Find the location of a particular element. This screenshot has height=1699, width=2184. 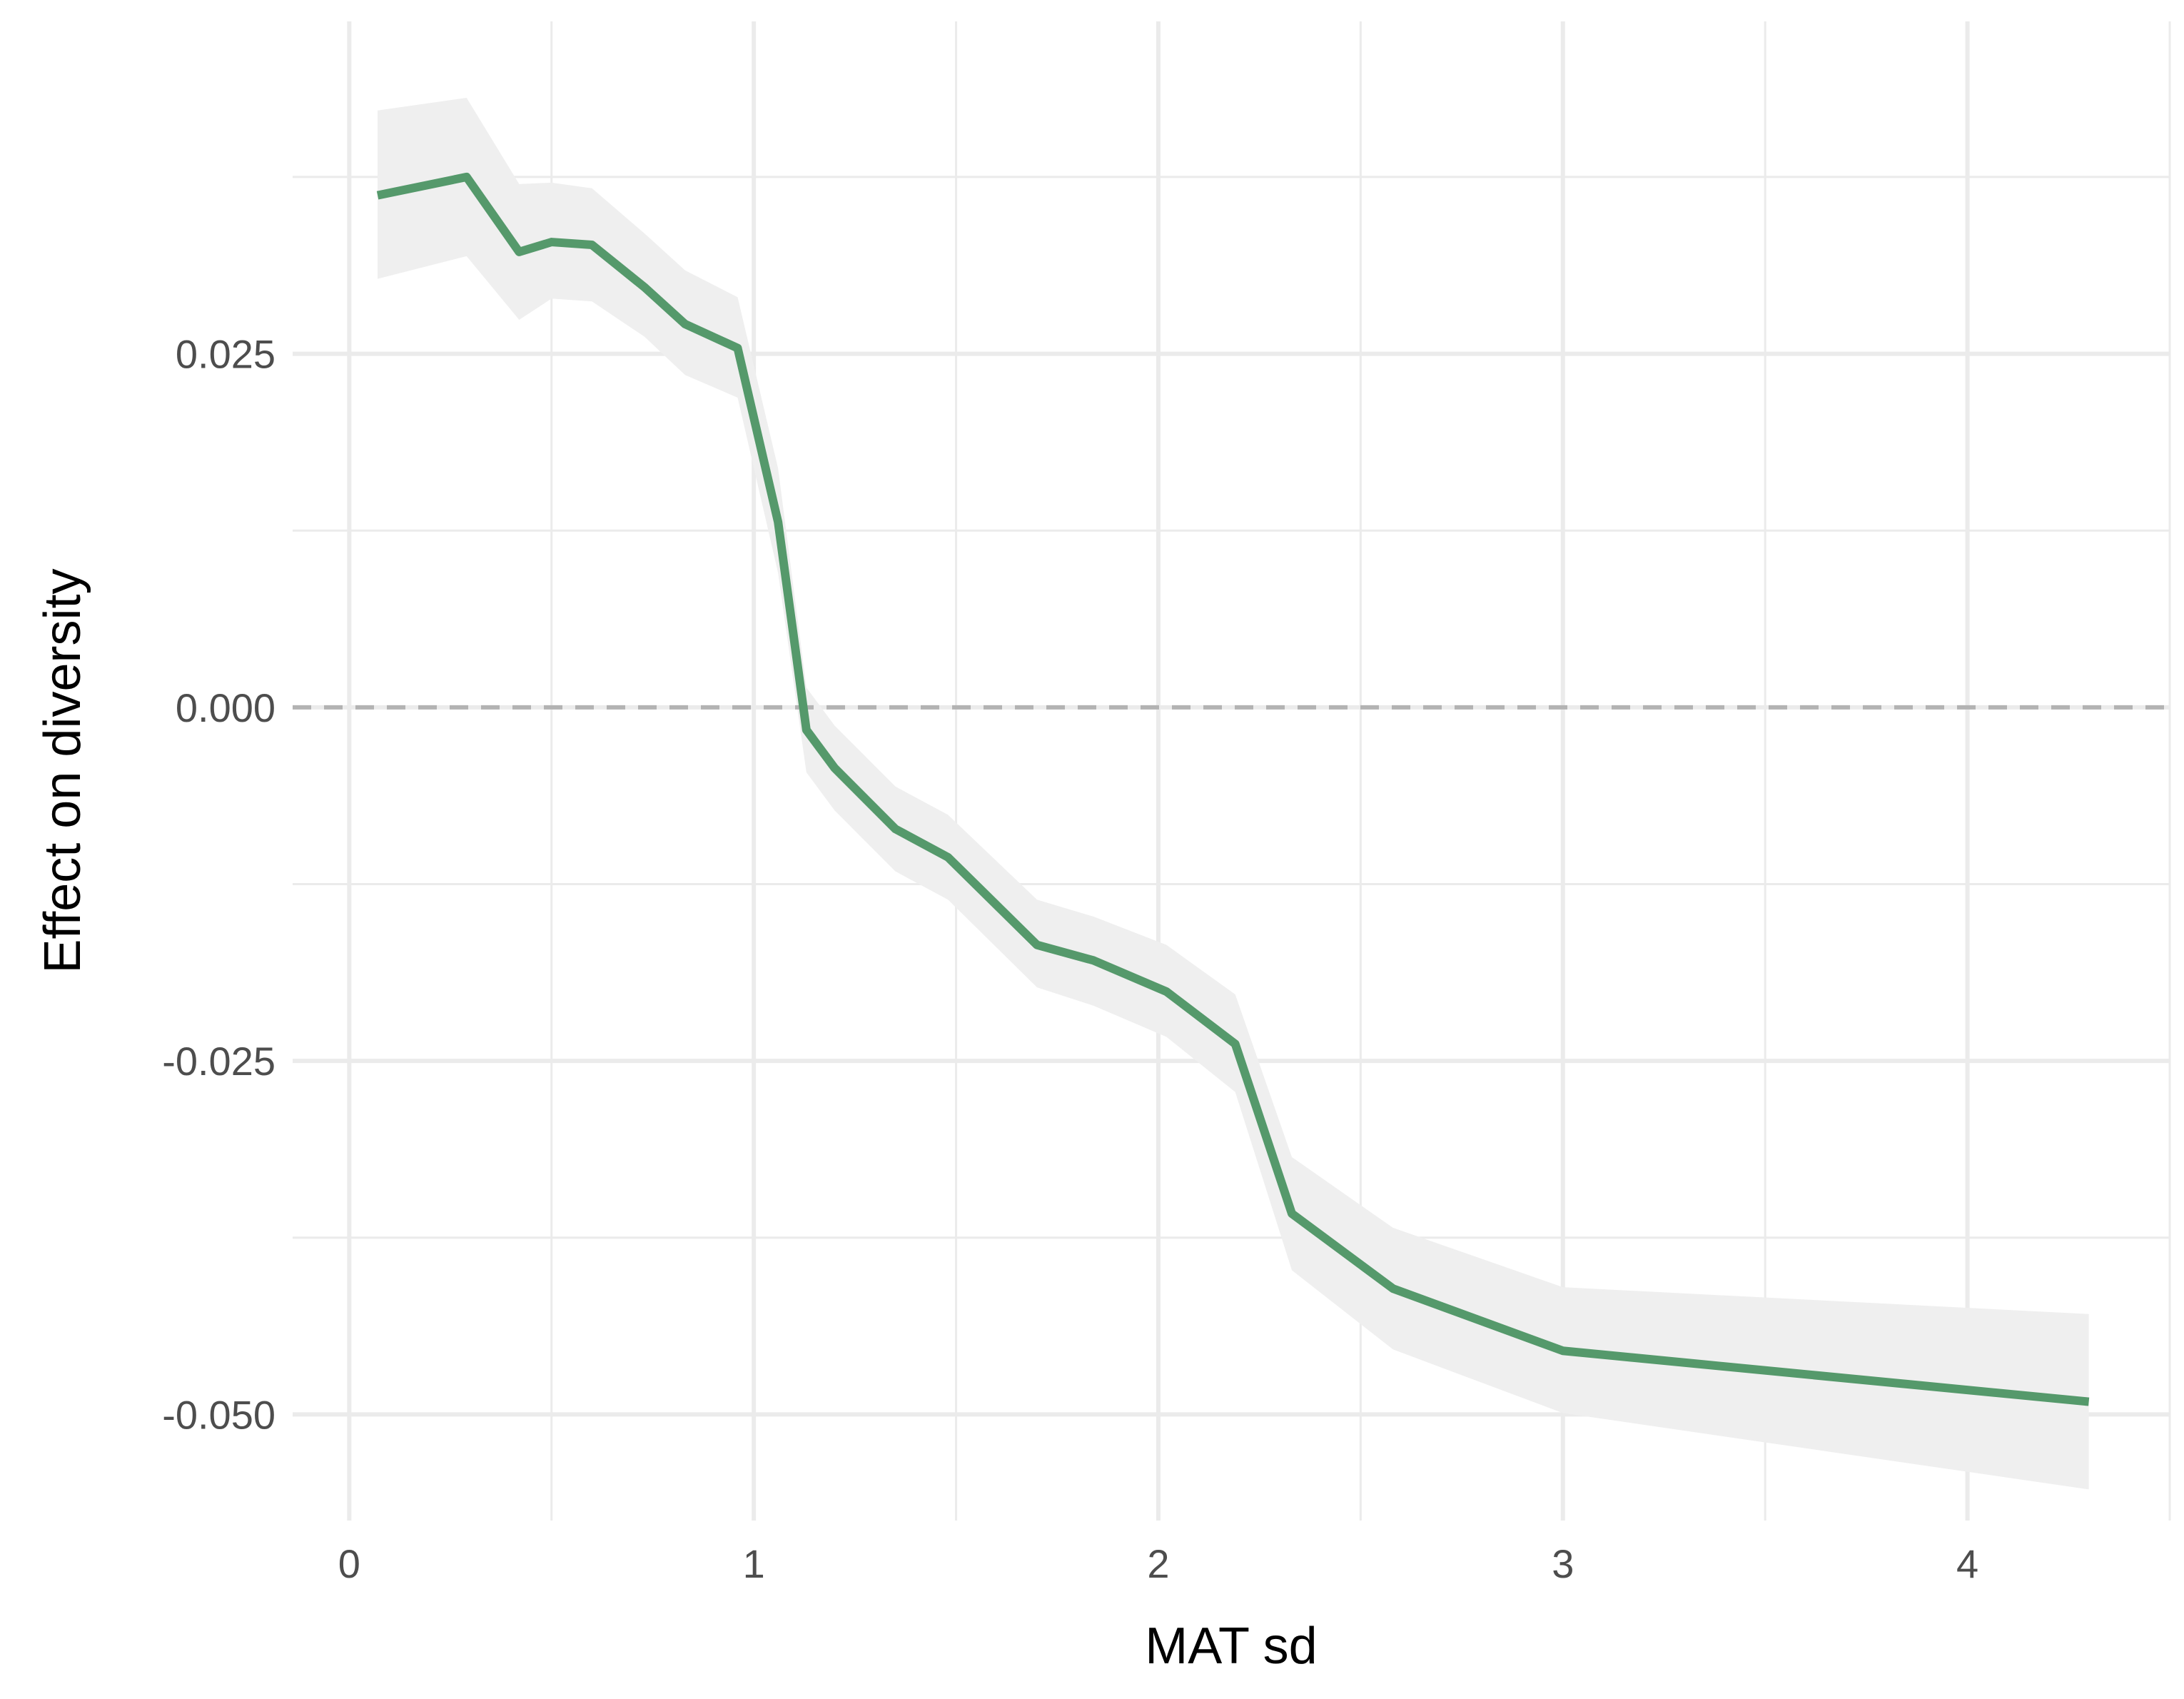

x-tick-label: 3 is located at coordinates (1563, 1564).